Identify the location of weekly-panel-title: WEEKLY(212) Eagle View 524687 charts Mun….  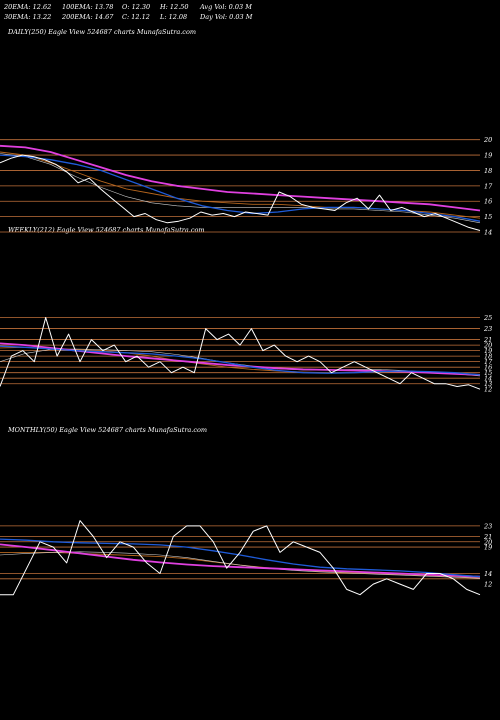
(106, 230).